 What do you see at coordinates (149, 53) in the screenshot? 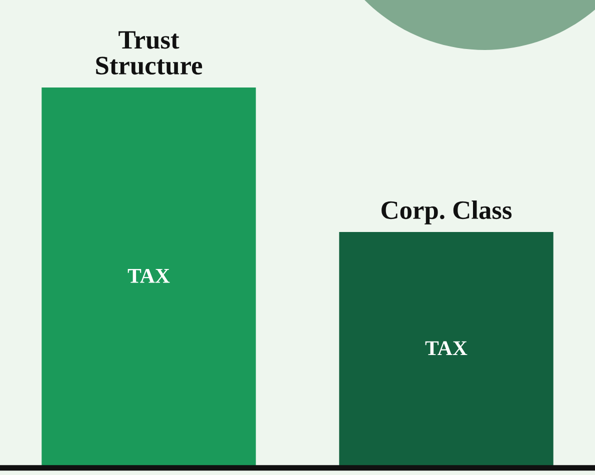
I see `x-tick-label: Trust Structure` at bounding box center [149, 53].